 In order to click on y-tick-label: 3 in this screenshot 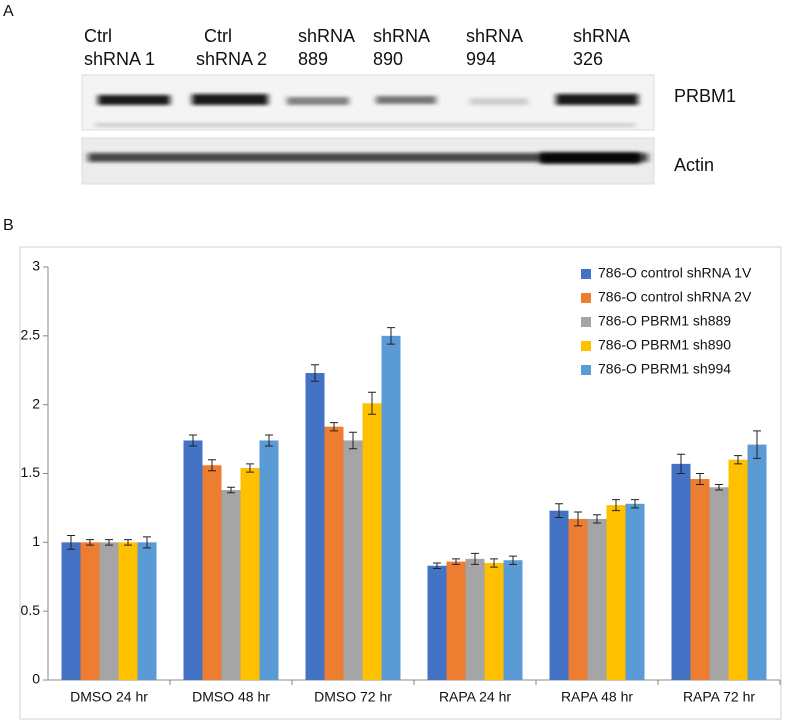, I will do `click(36, 266)`.